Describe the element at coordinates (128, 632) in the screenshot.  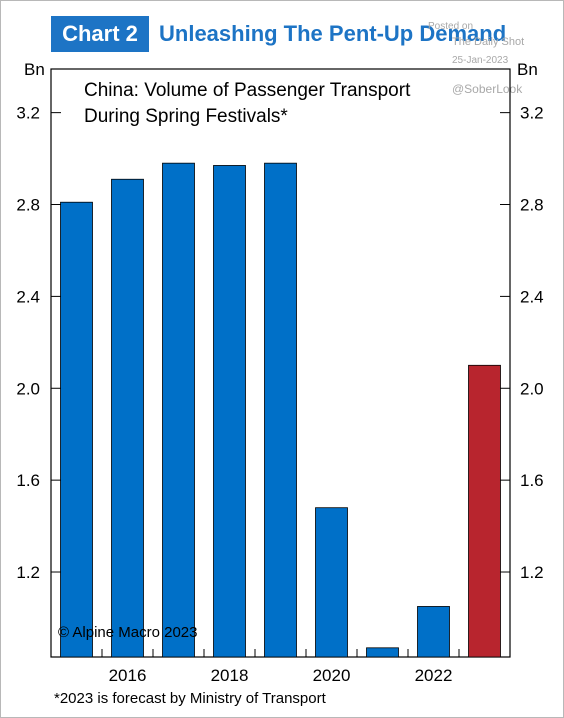
I see `copyright-note: © Alpine Macro 2023` at that location.